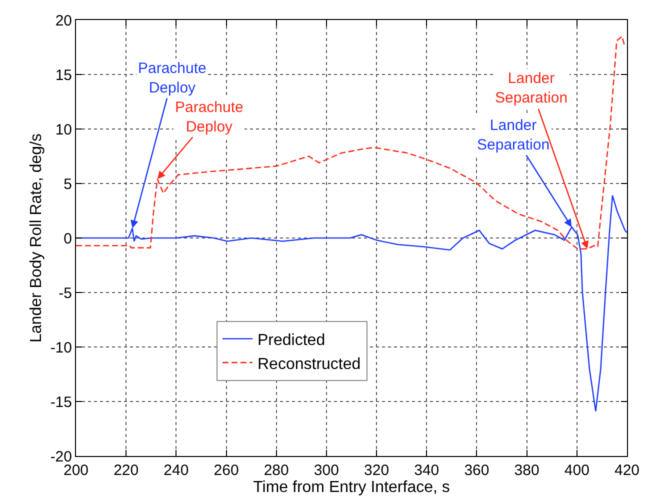 This screenshot has height=504, width=652. What do you see at coordinates (577, 470) in the screenshot?
I see `x-tick-label: 400` at bounding box center [577, 470].